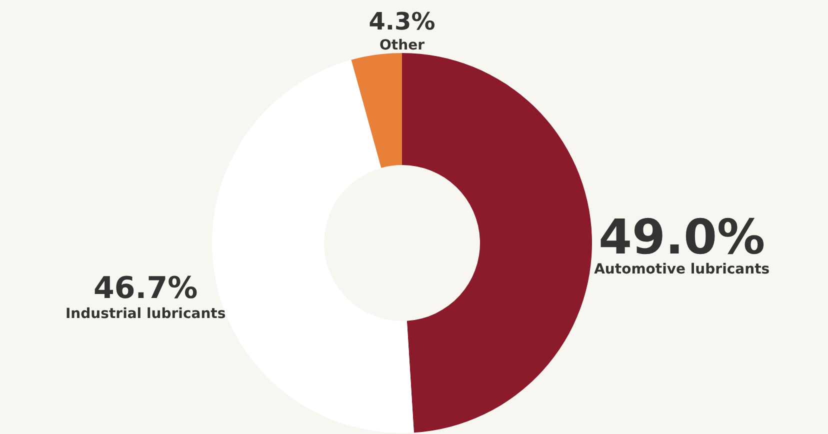 Image resolution: width=828 pixels, height=434 pixels. What do you see at coordinates (402, 22) in the screenshot?
I see `data-label: 4.3%` at bounding box center [402, 22].